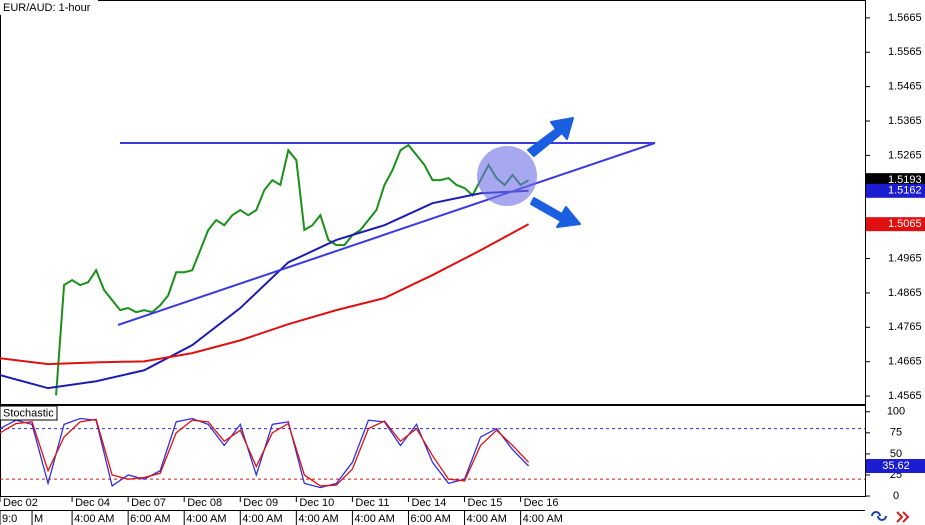  I want to click on highlight-circle, so click(507, 176).